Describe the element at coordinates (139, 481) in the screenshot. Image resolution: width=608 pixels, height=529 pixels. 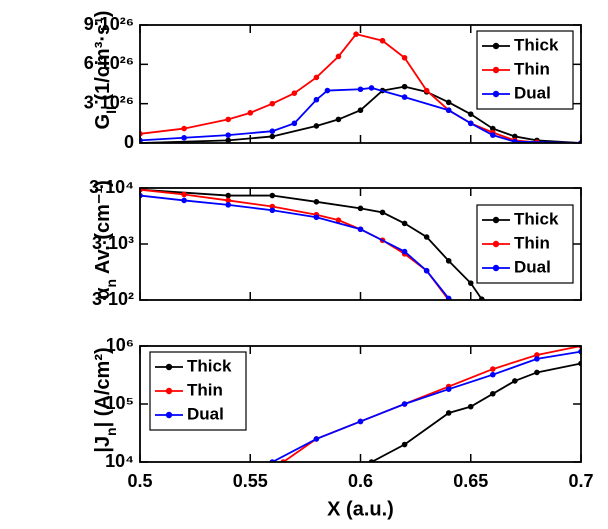
I see `x-tick-label: 0.5` at that location.